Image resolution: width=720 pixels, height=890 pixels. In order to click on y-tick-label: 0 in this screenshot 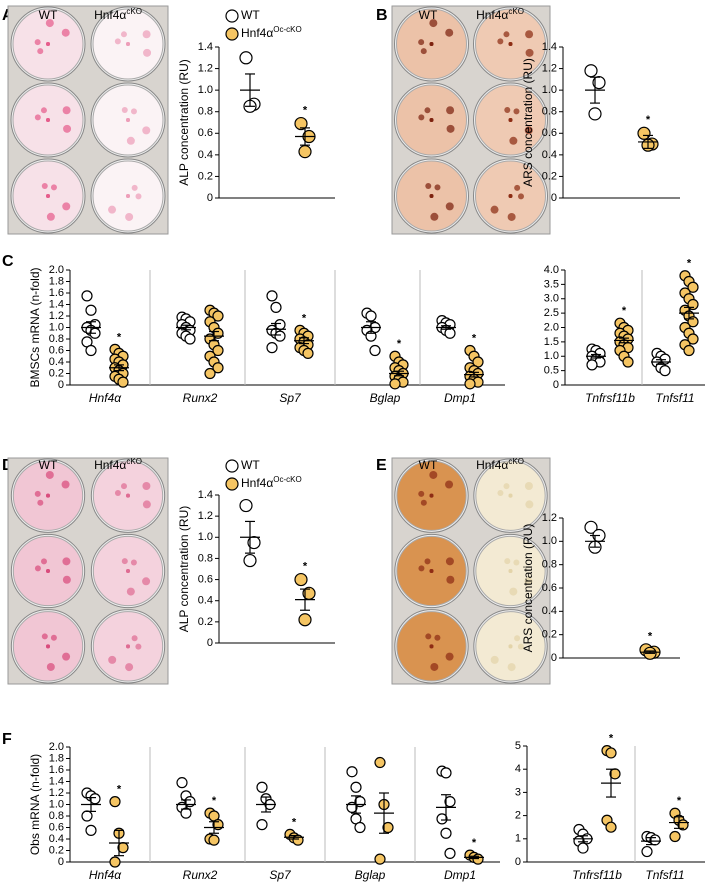, I will do `click(556, 385)`.